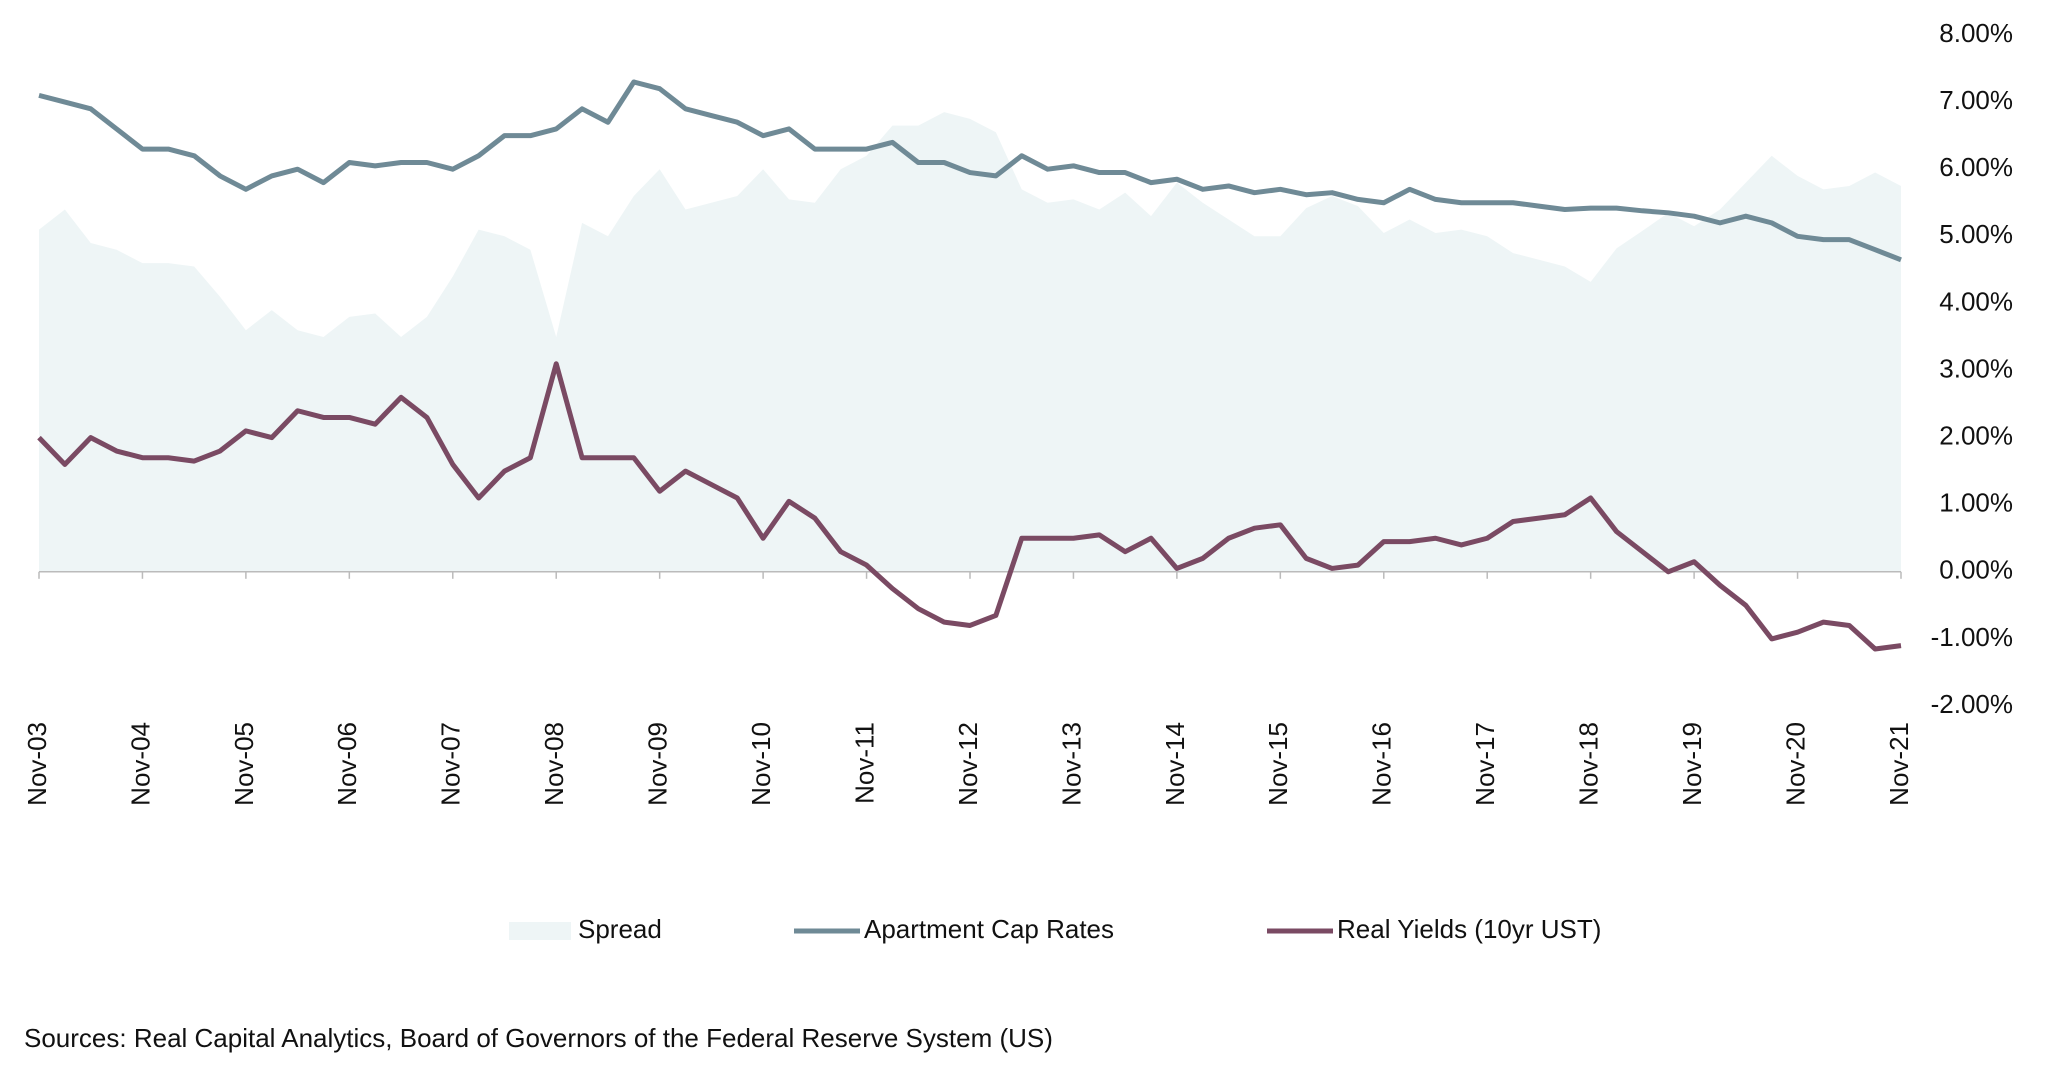  What do you see at coordinates (1899, 764) in the screenshot?
I see `x-tick-label: Nov-21` at bounding box center [1899, 764].